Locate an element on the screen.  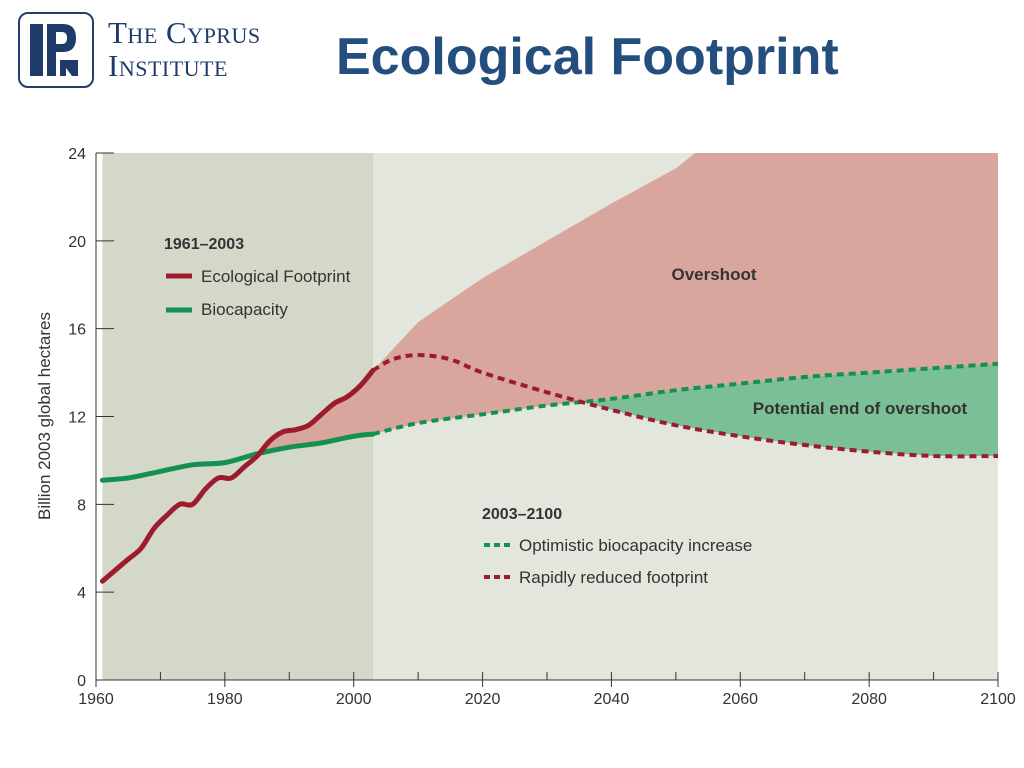
legend-item-optimistic-biocapacity: Optimistic biocapacity increase is located at coordinates (635, 545).